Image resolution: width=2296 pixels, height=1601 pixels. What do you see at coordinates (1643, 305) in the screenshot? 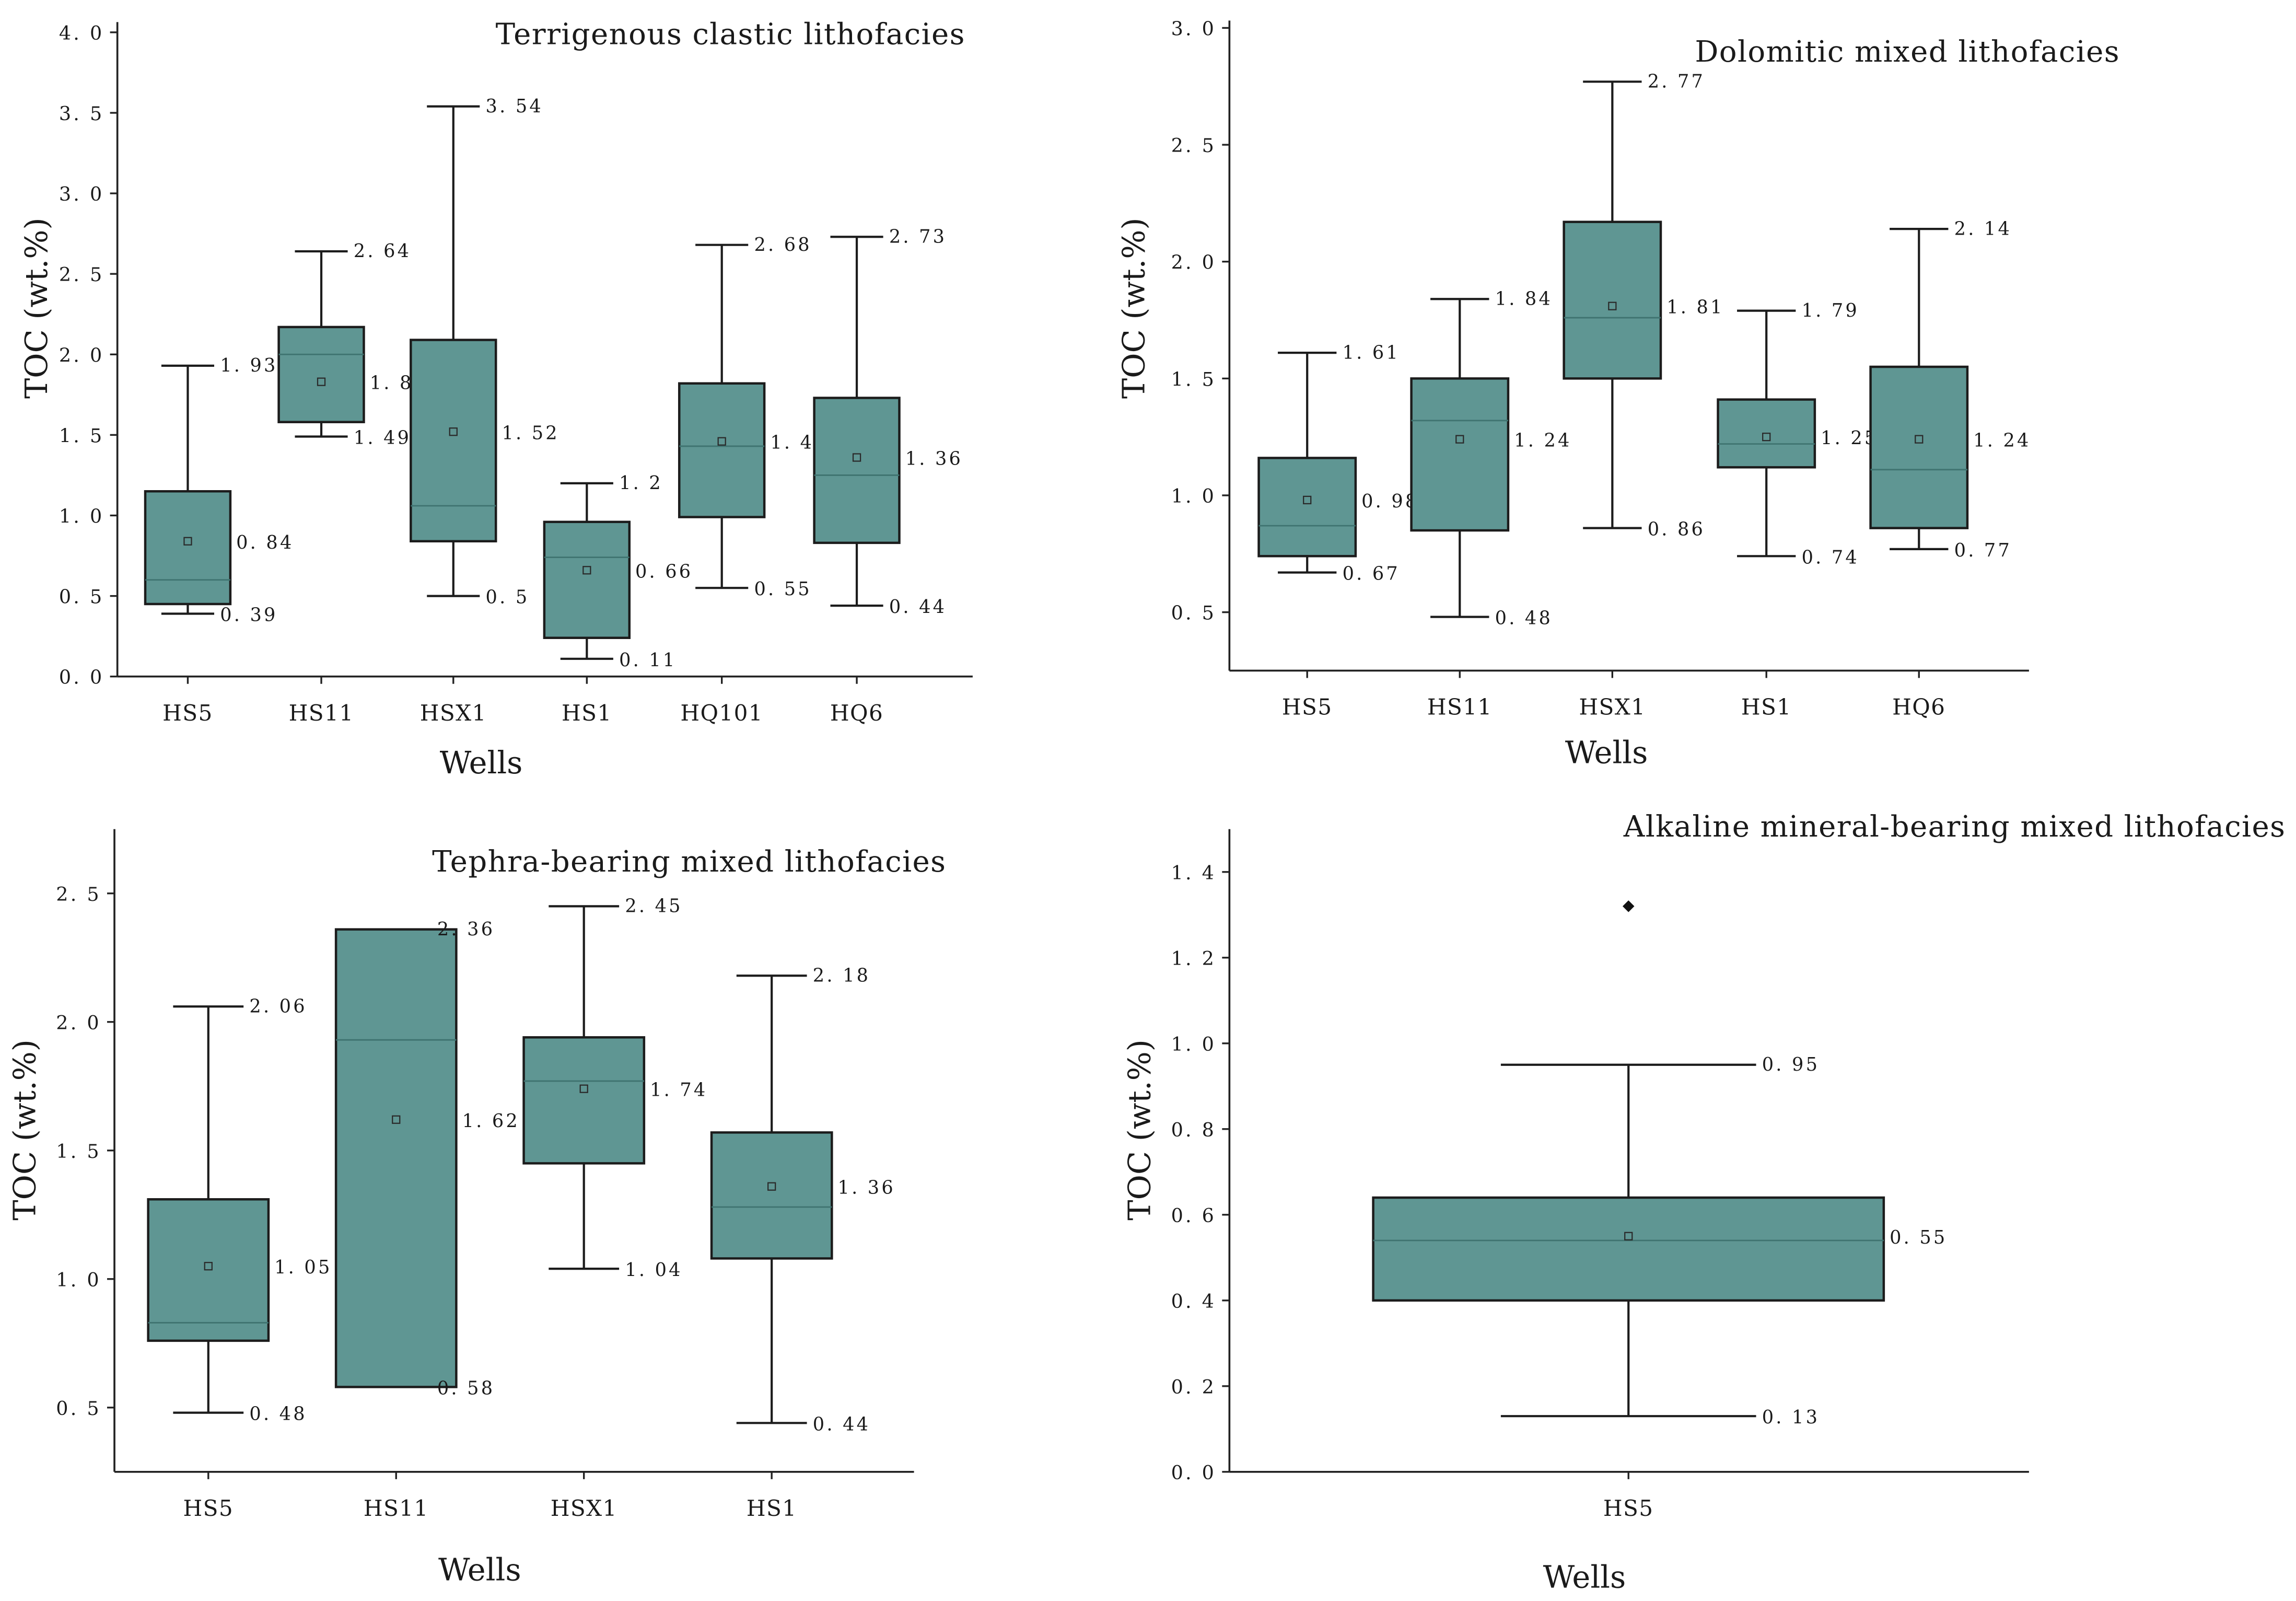
I see `box-HSX1: 2. 77 0. 86 1. 81` at bounding box center [1643, 305].